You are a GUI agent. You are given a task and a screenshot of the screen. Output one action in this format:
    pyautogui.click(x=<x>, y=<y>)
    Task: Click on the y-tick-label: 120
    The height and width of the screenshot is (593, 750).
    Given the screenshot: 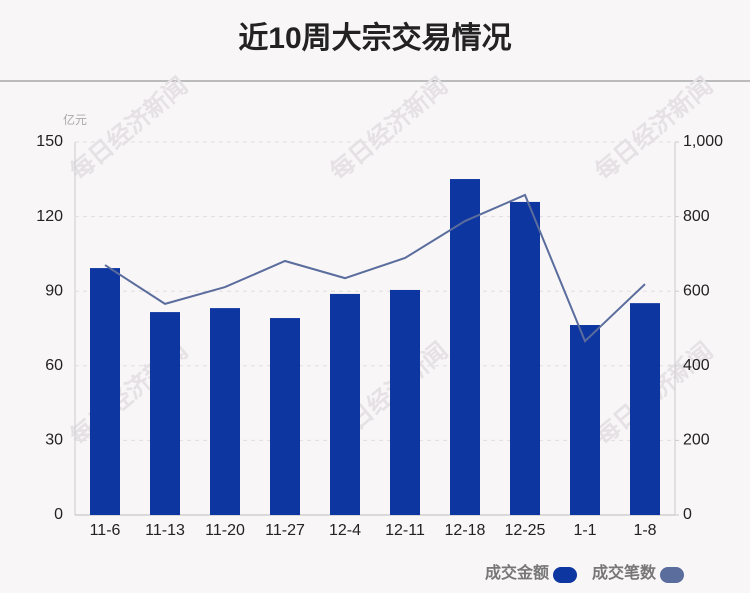 What is the action you would take?
    pyautogui.click(x=49, y=216)
    